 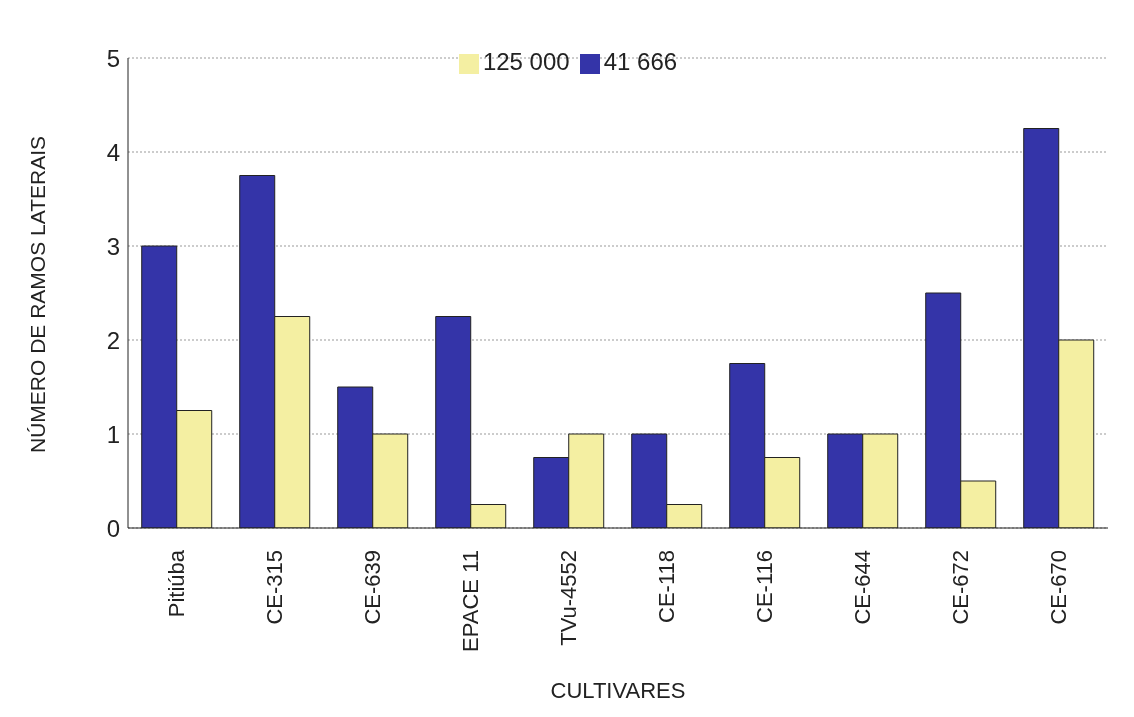 What do you see at coordinates (764, 586) in the screenshot?
I see `x-tick-label: CE-116` at bounding box center [764, 586].